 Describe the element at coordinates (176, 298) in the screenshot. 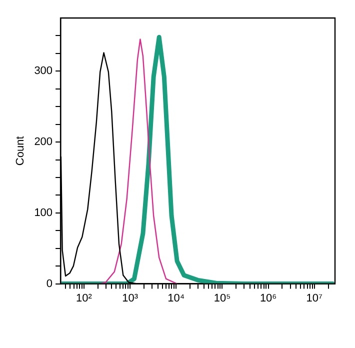

I see `x-tick-label: 10⁴` at that location.